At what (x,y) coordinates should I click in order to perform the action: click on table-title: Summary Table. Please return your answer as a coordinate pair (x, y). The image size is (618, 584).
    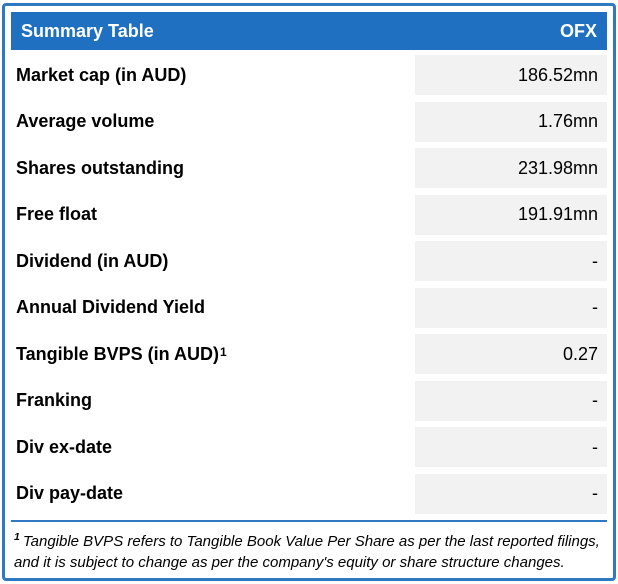
    Looking at the image, I should click on (87, 30).